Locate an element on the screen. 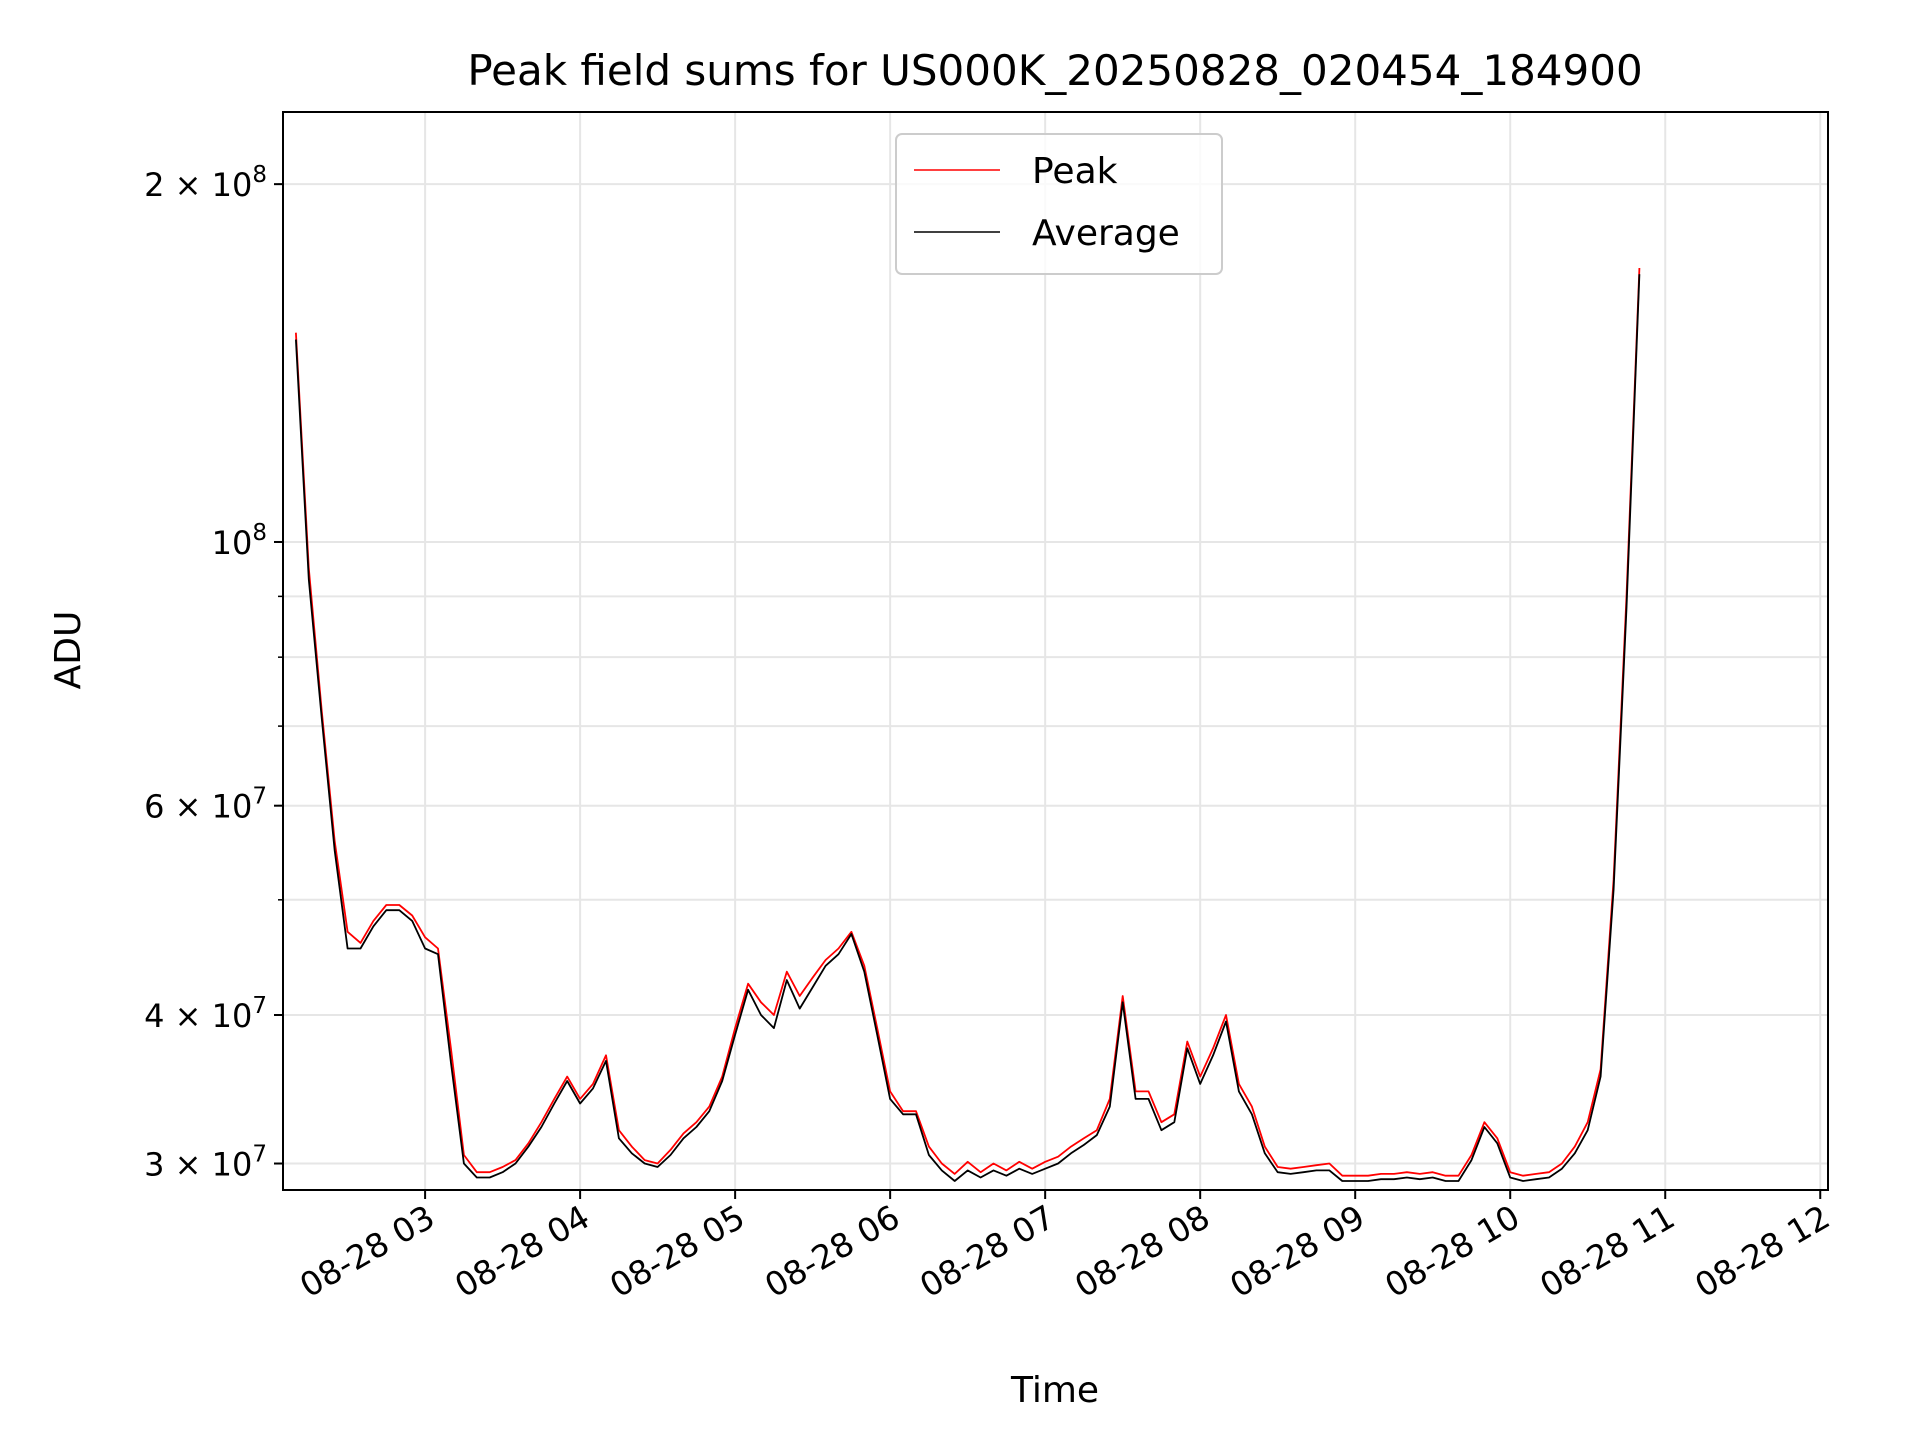 This screenshot has height=1440, width=1920. legend: Peak Average is located at coordinates (1059, 204).